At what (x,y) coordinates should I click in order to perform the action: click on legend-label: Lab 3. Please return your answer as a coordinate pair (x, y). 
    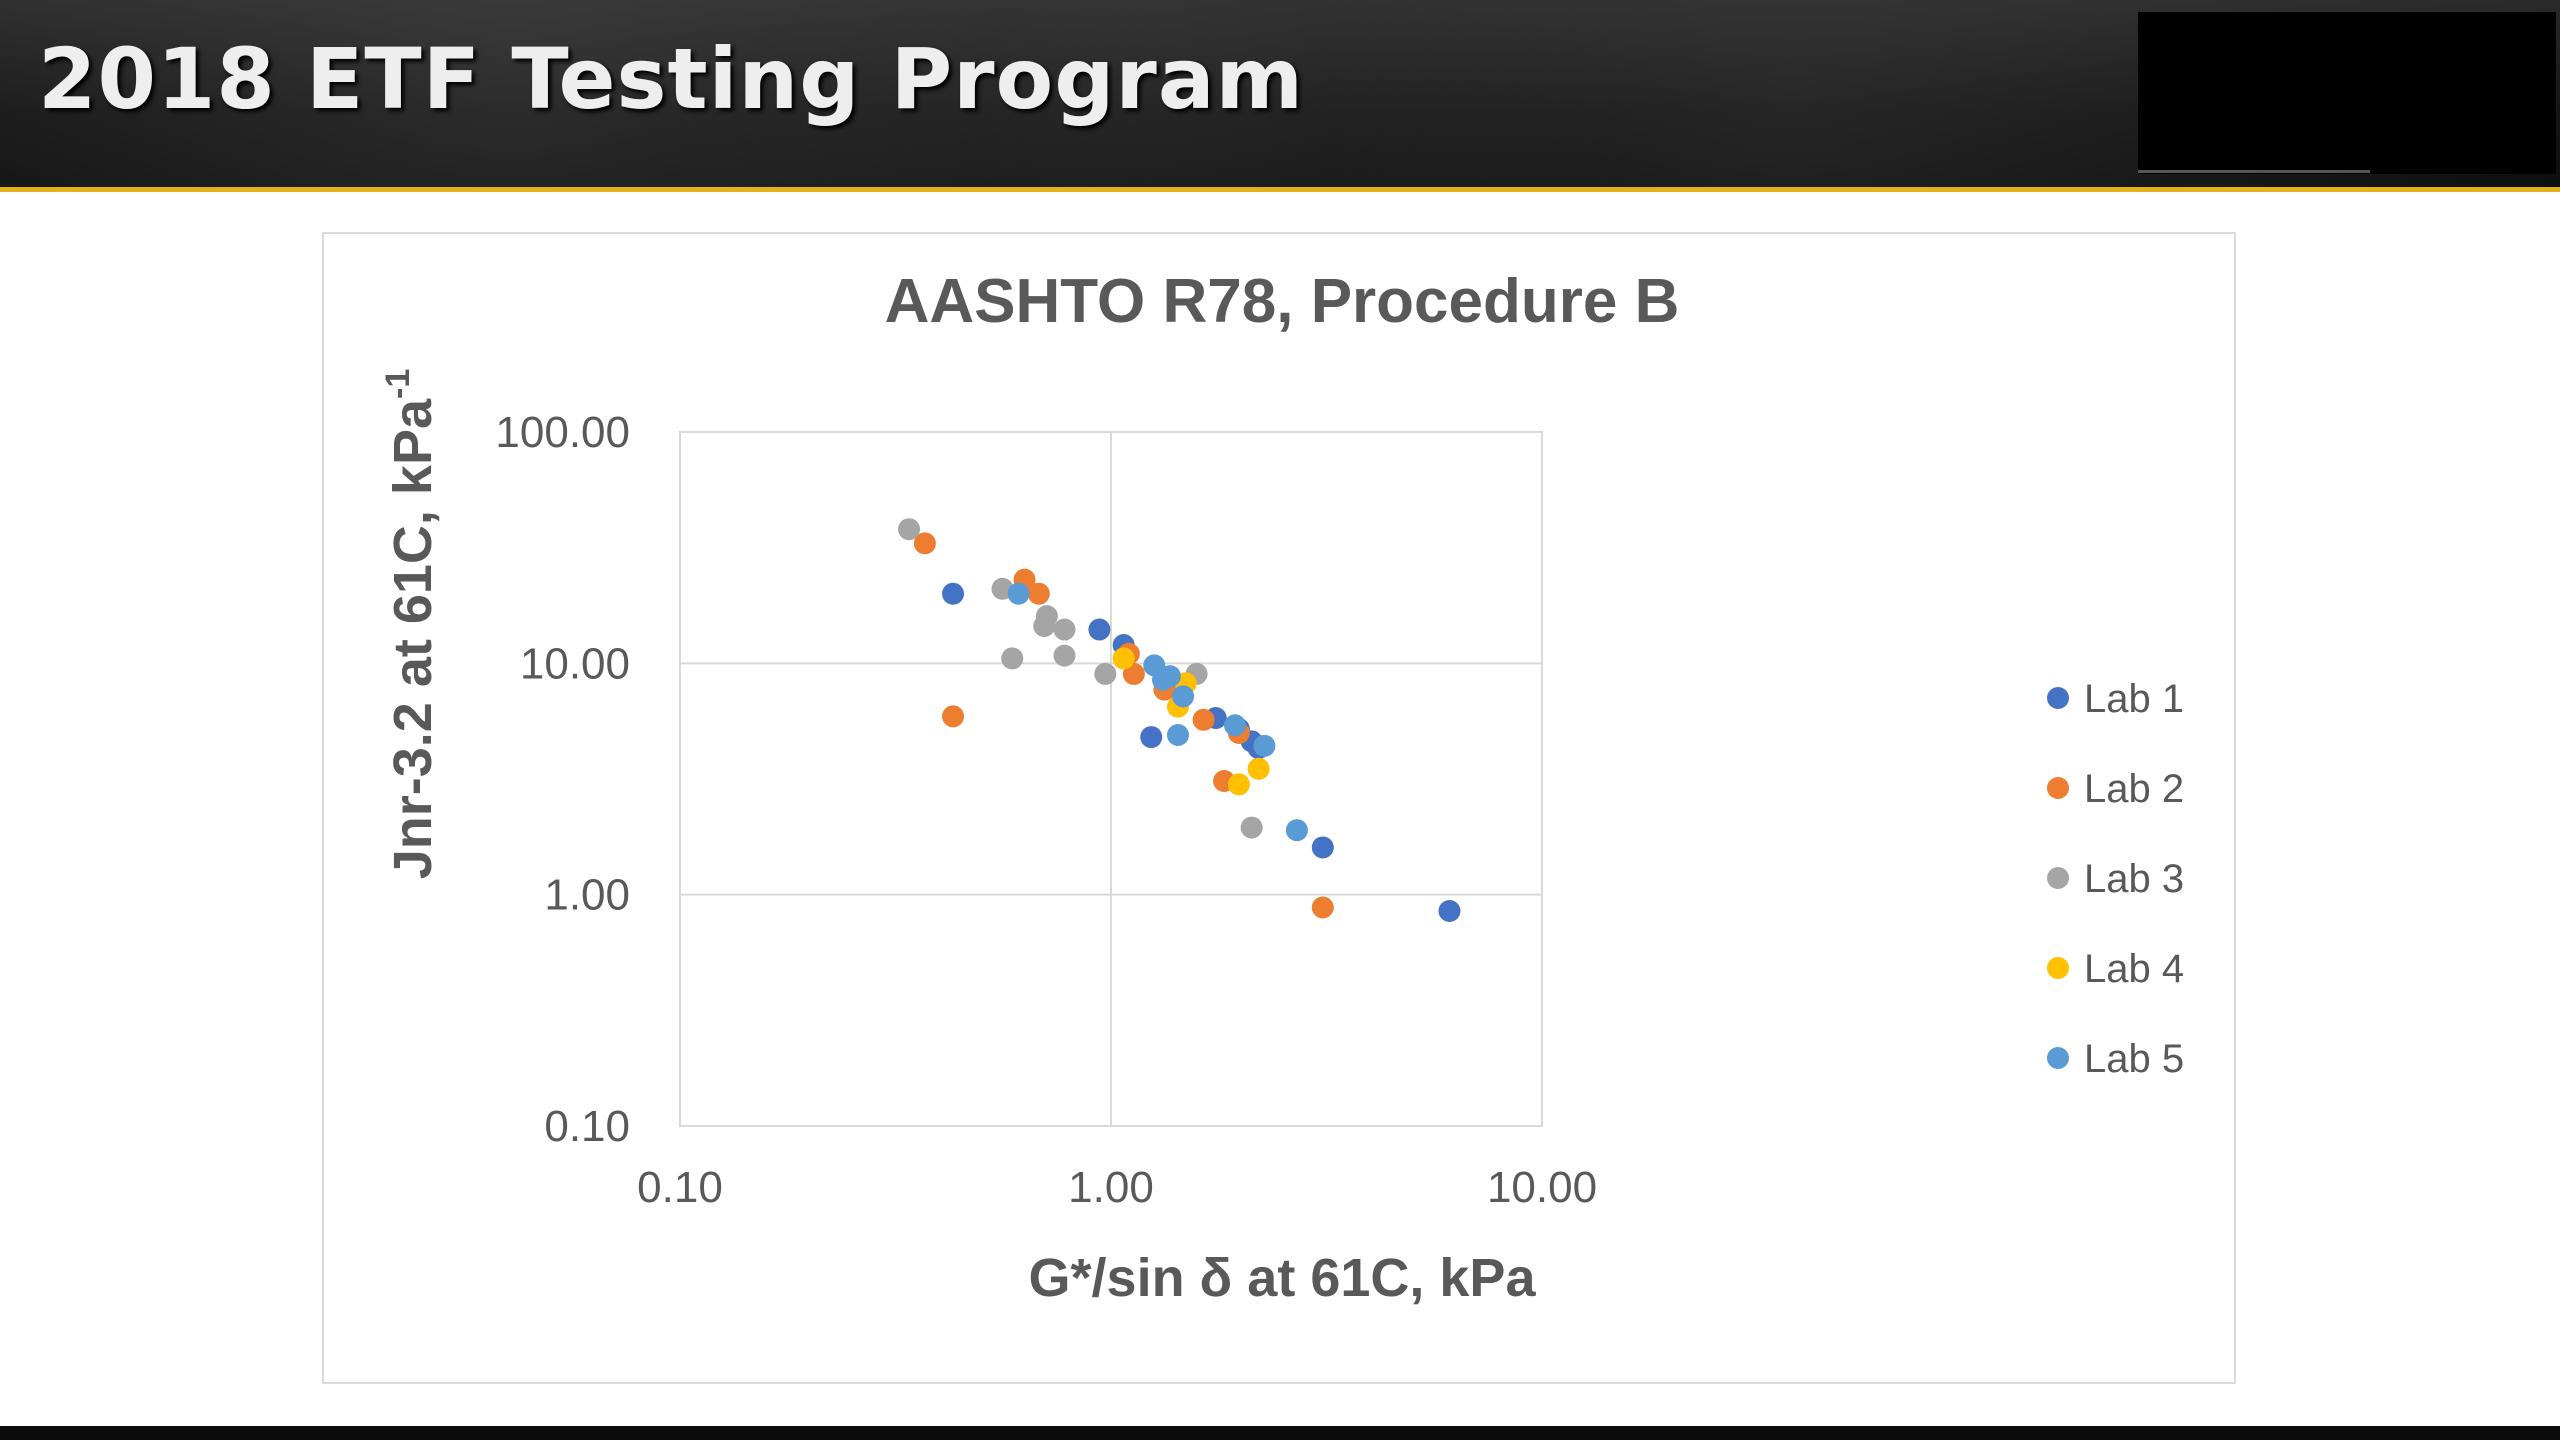
    Looking at the image, I should click on (2134, 879).